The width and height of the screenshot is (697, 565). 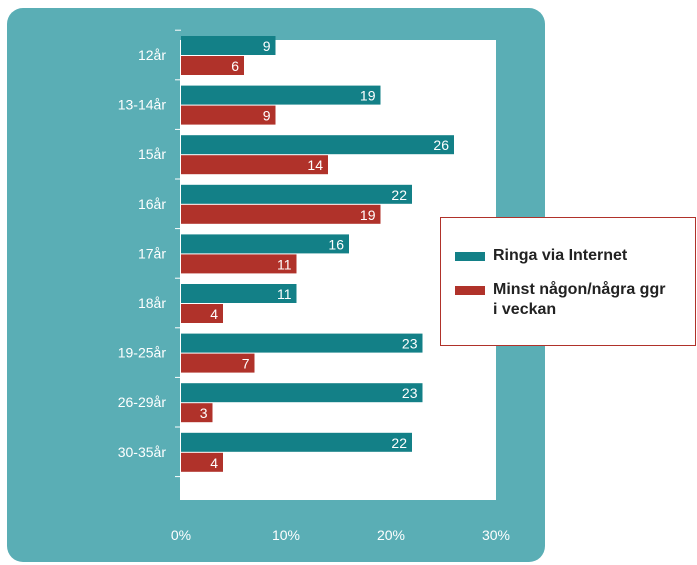 What do you see at coordinates (152, 253) in the screenshot?
I see `y-tick-label: 17år` at bounding box center [152, 253].